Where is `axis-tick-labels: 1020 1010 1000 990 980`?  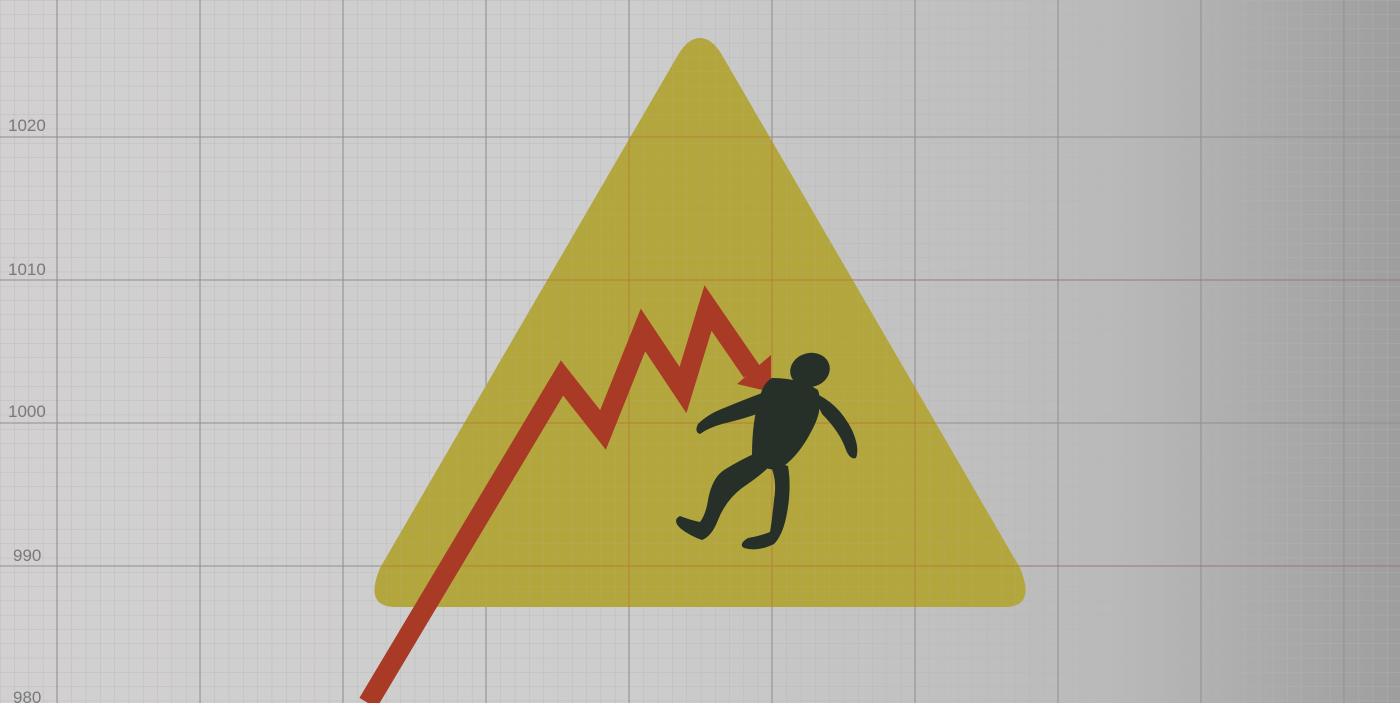 axis-tick-labels: 1020 1010 1000 990 980 is located at coordinates (27, 409).